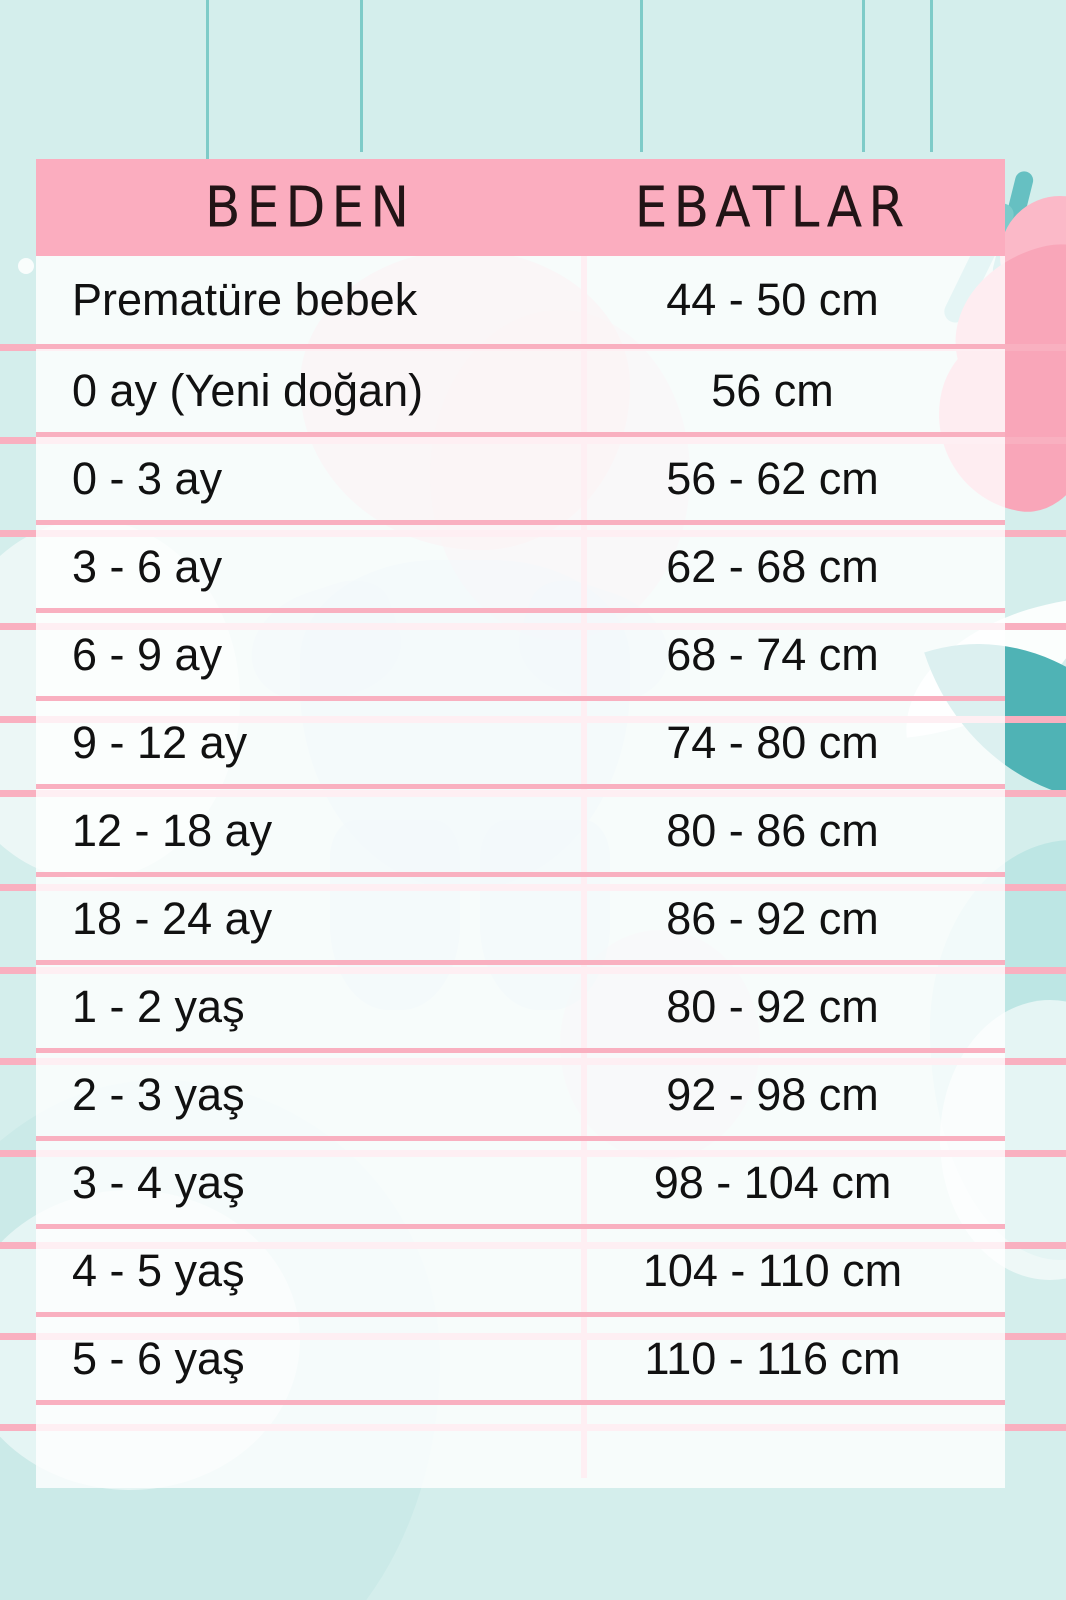 This screenshot has height=1600, width=1066. I want to click on cell-dimension-text: 86 - 92 cm, so click(772, 918).